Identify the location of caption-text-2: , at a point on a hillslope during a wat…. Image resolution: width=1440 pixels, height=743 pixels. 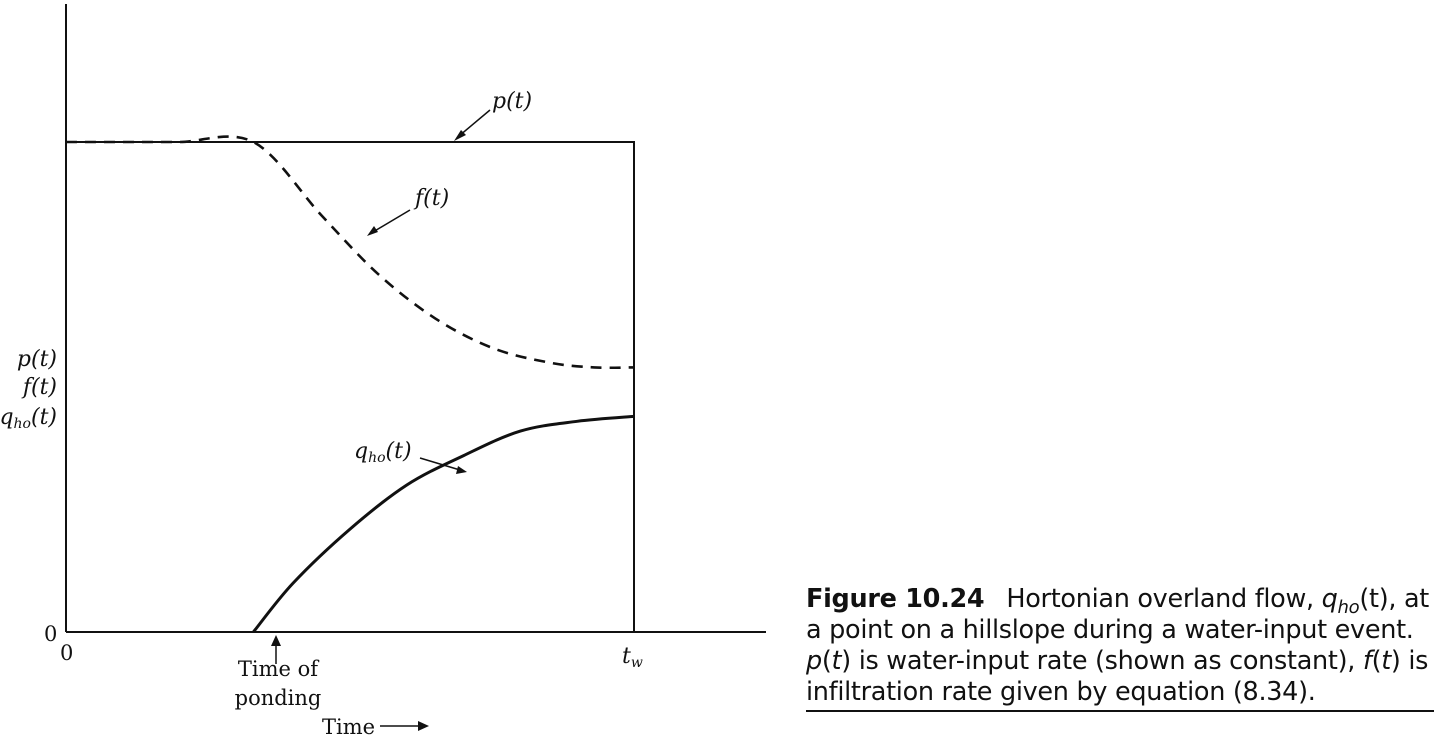
(1117, 614).